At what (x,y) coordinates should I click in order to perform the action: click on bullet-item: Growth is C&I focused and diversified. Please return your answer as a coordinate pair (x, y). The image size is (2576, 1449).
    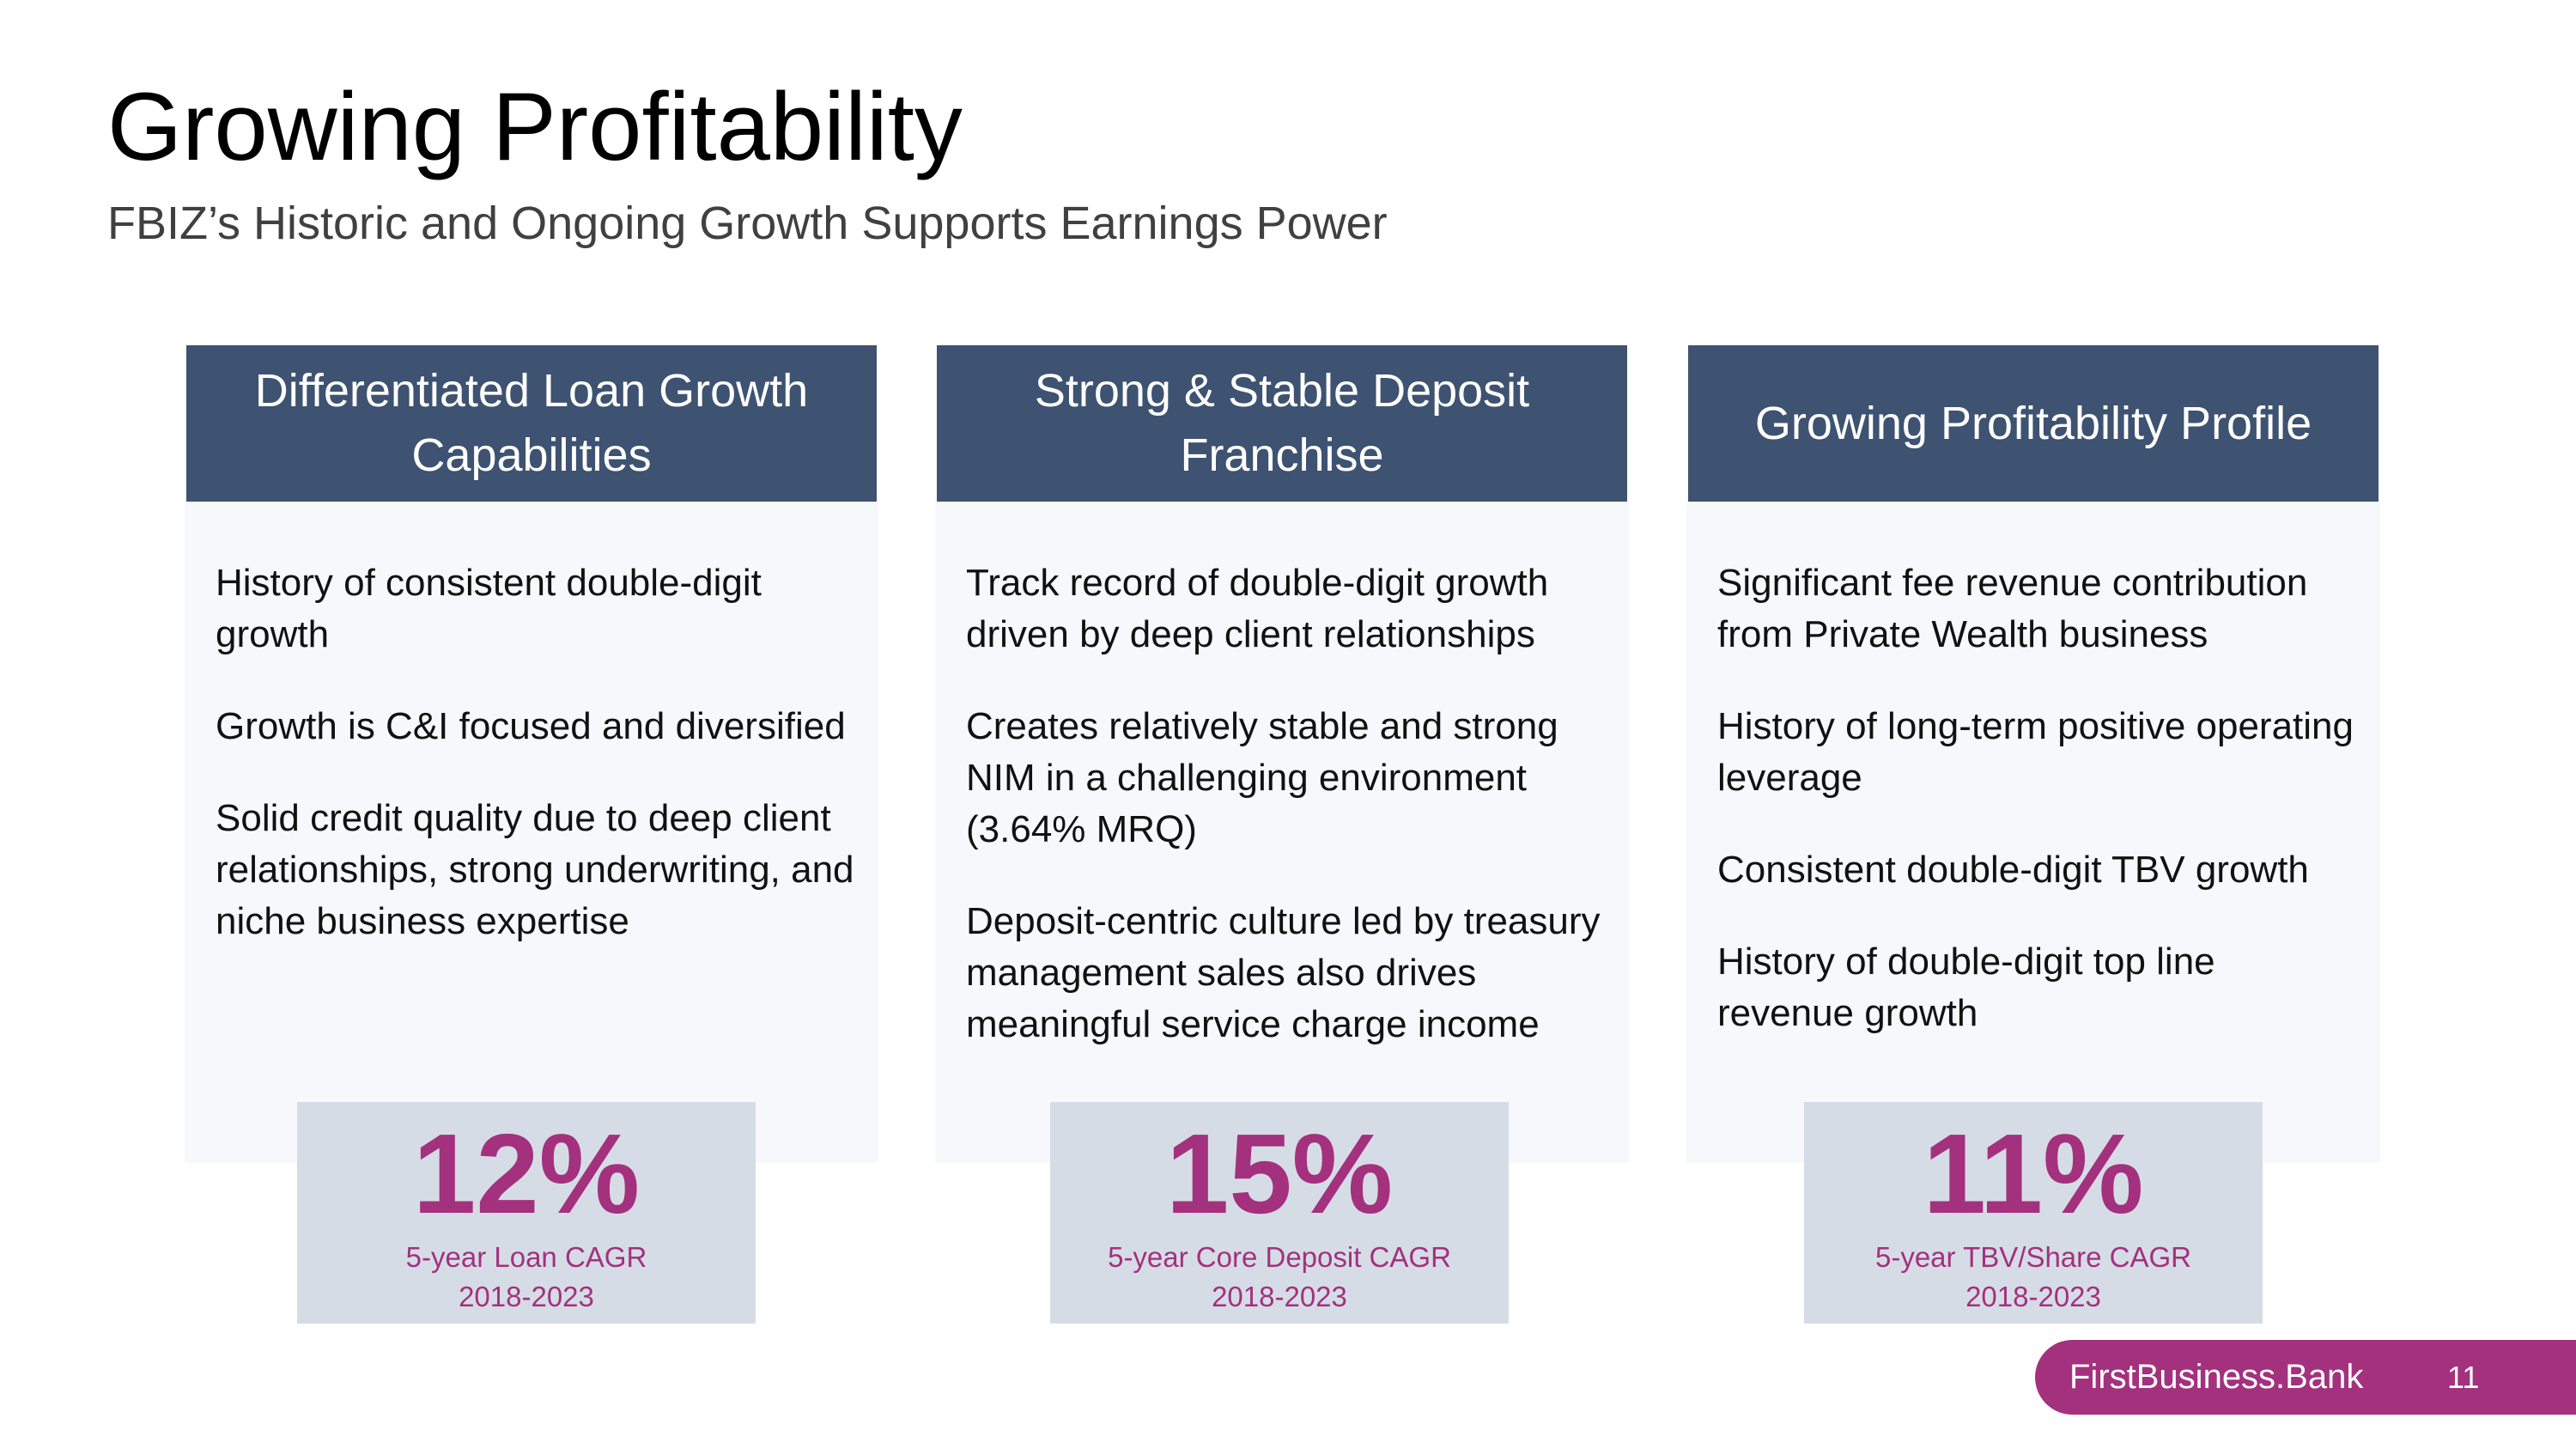
    Looking at the image, I should click on (531, 726).